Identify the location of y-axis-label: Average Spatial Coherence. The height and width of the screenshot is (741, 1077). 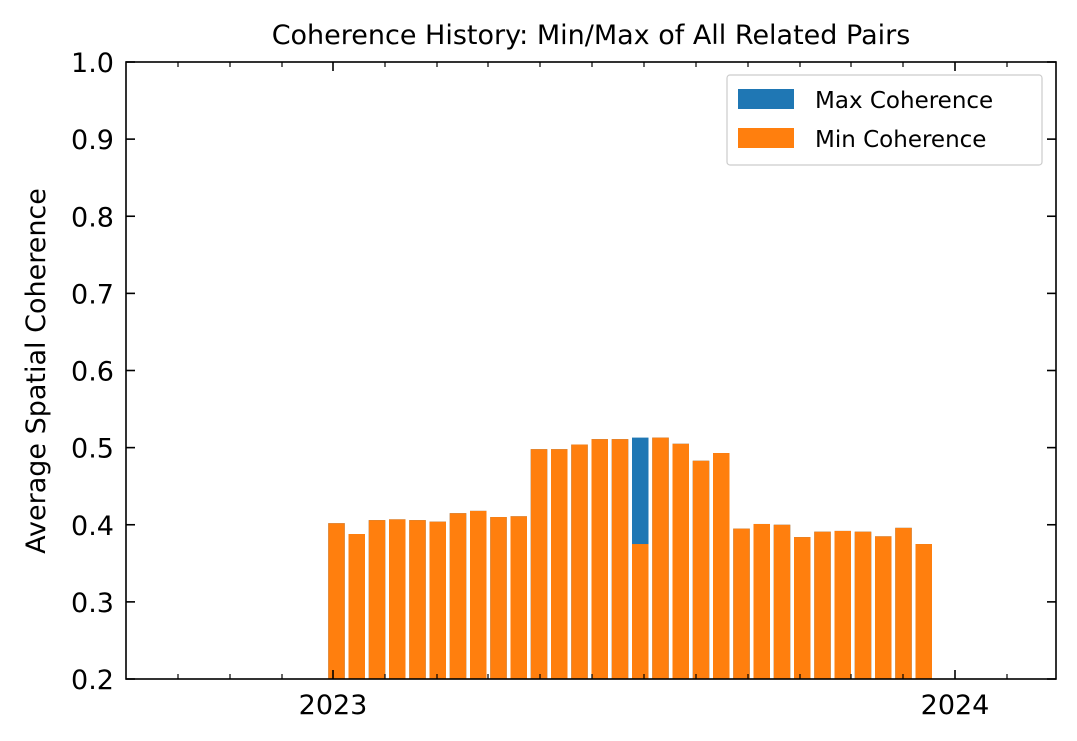
(36, 371).